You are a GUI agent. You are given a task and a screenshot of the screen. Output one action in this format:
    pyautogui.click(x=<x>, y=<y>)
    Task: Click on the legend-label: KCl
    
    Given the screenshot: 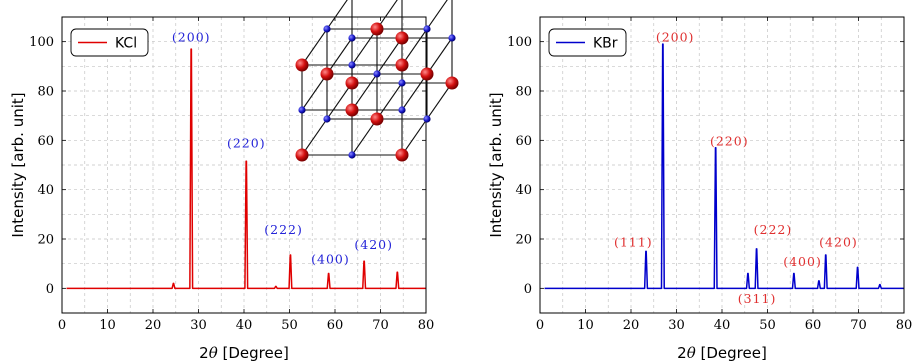 What is the action you would take?
    pyautogui.click(x=126, y=44)
    